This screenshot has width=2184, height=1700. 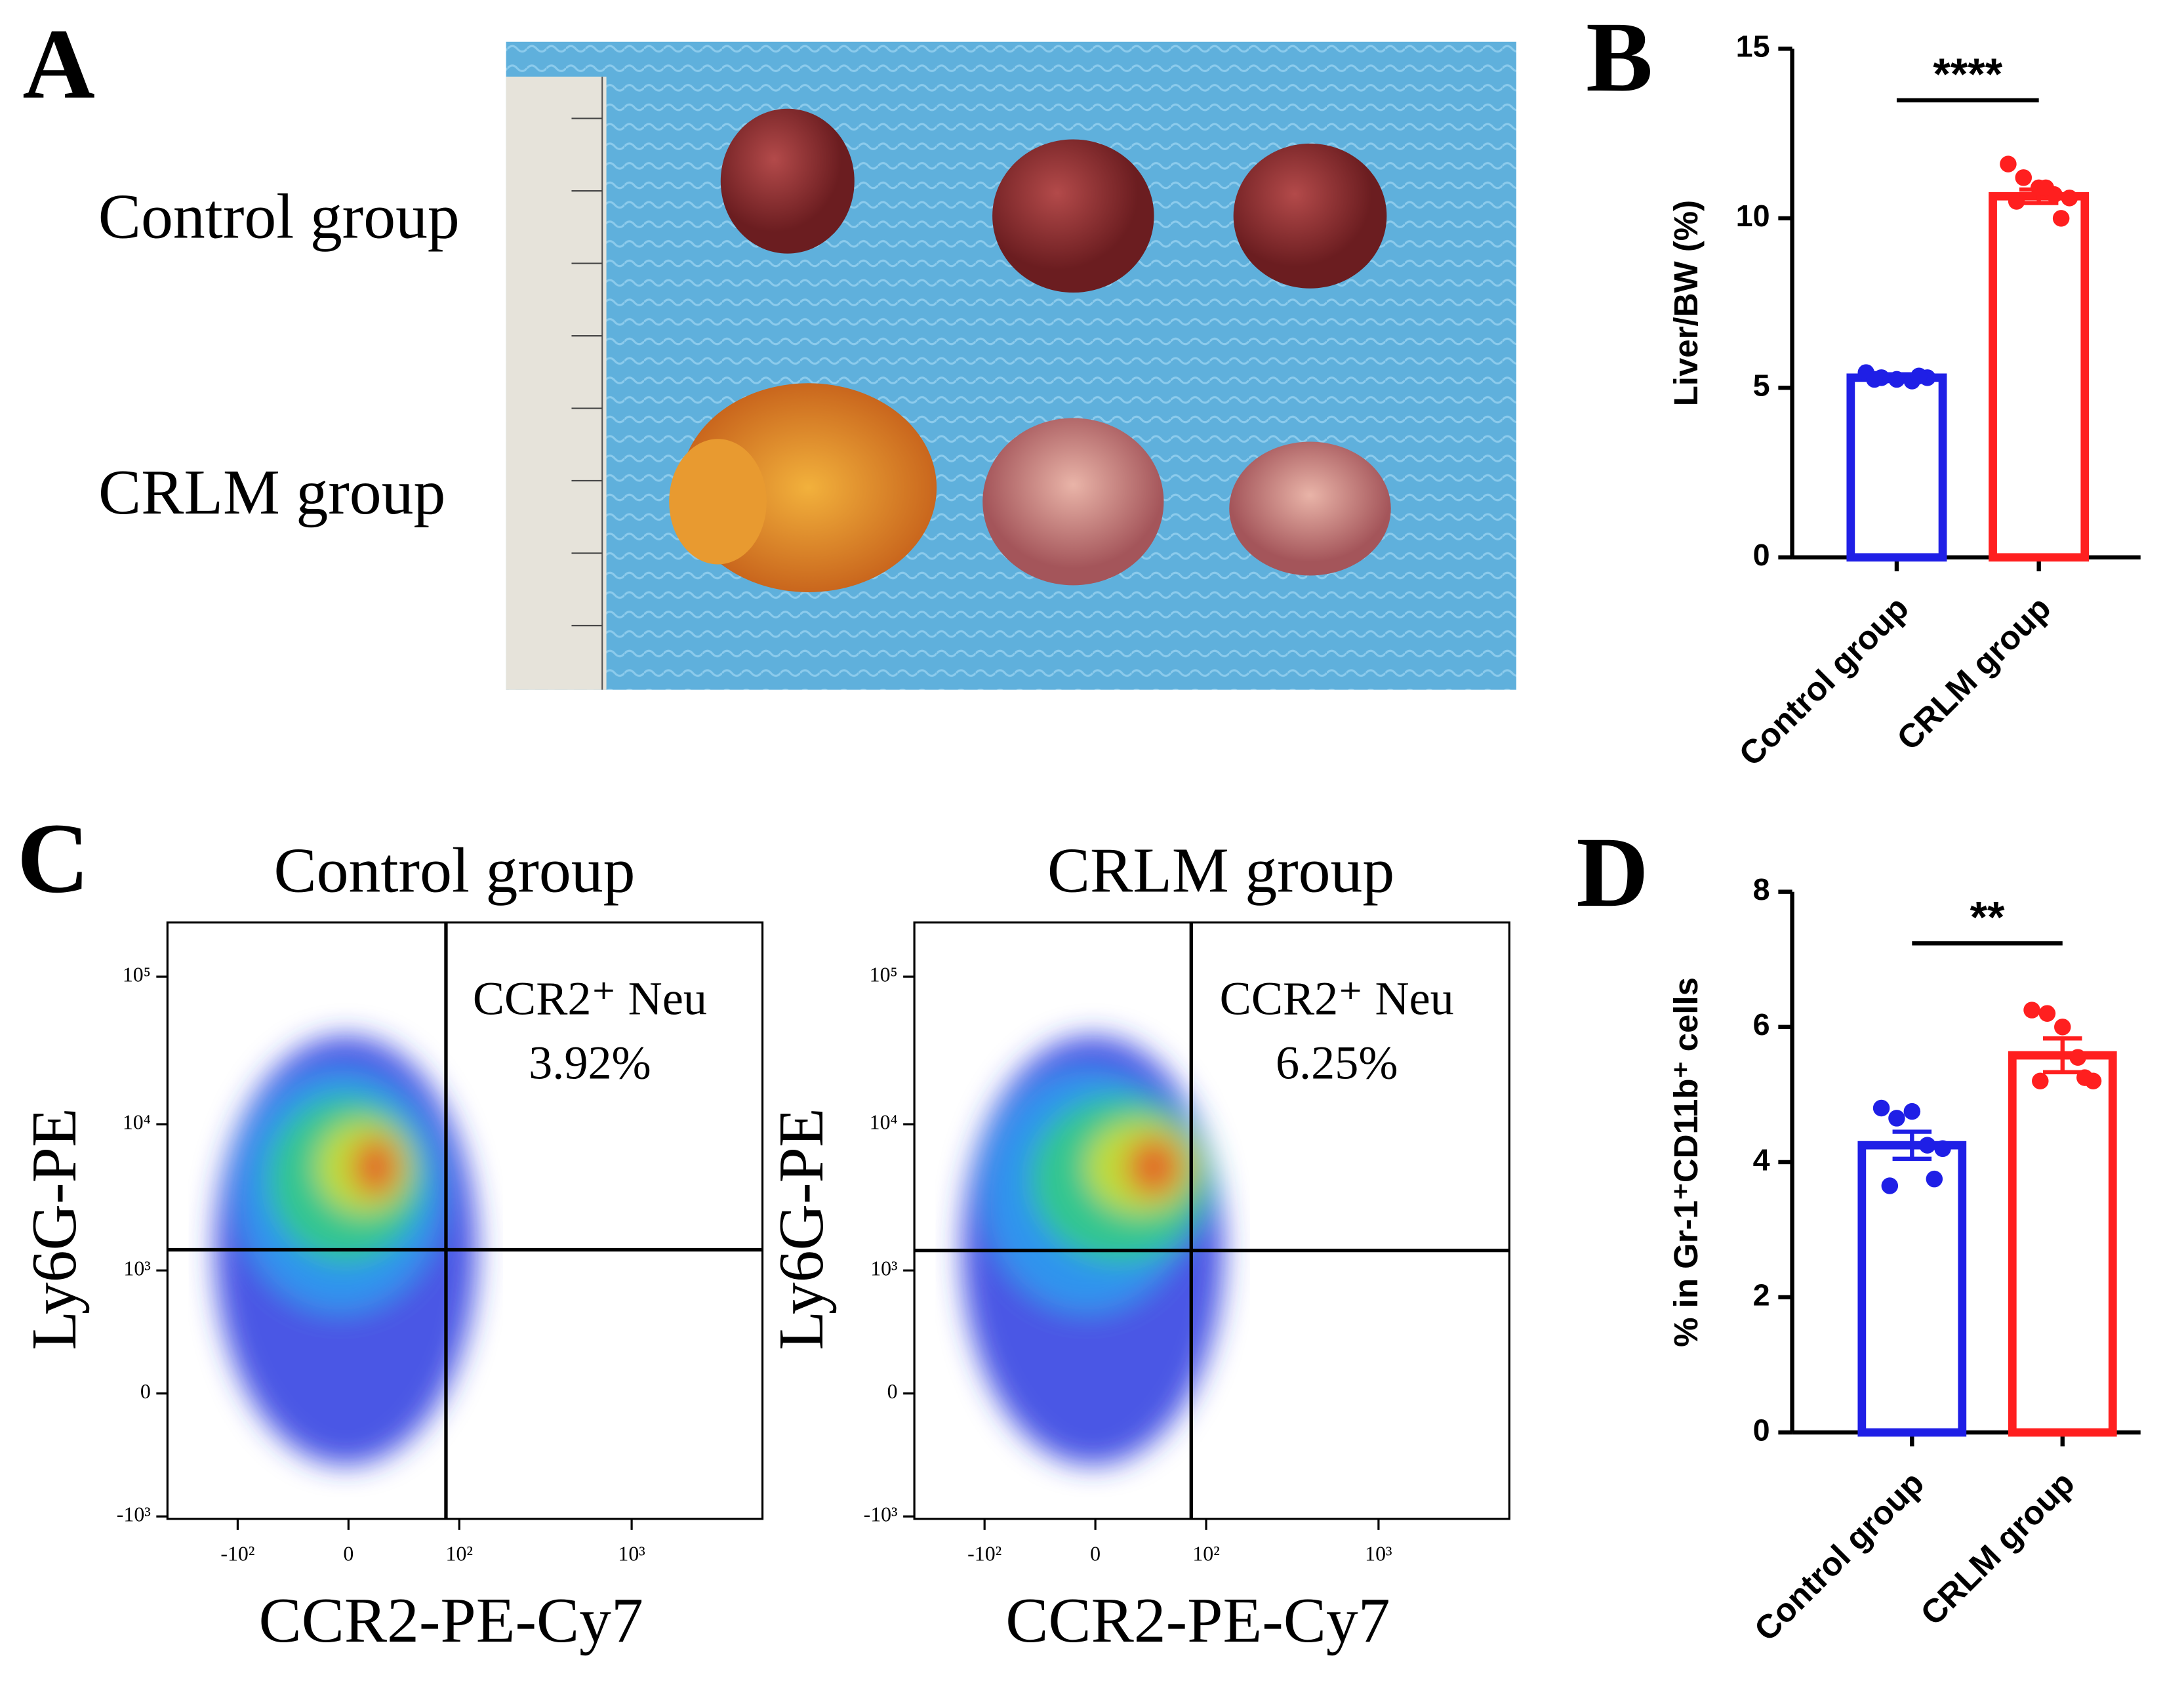 I want to click on significance: **, so click(x=1987, y=917).